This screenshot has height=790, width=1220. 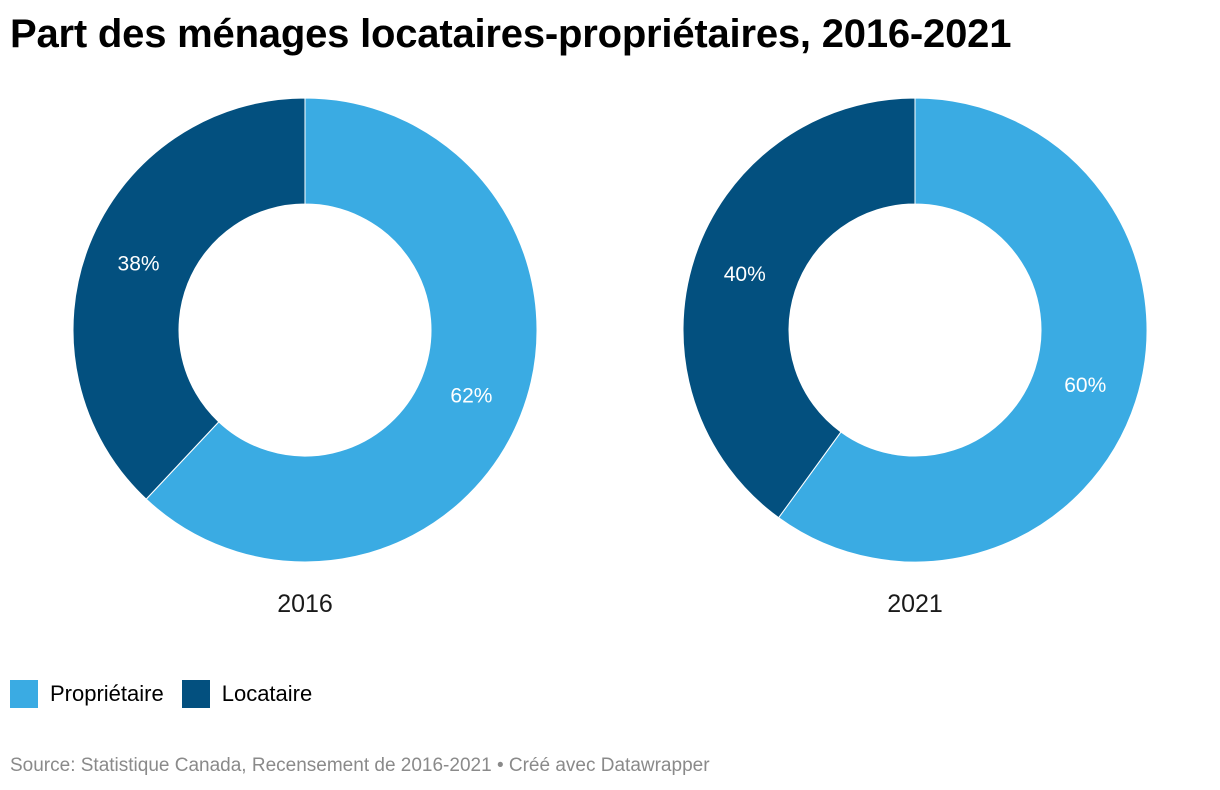 What do you see at coordinates (745, 274) in the screenshot?
I see `slice-label-2021-locataire: 40%` at bounding box center [745, 274].